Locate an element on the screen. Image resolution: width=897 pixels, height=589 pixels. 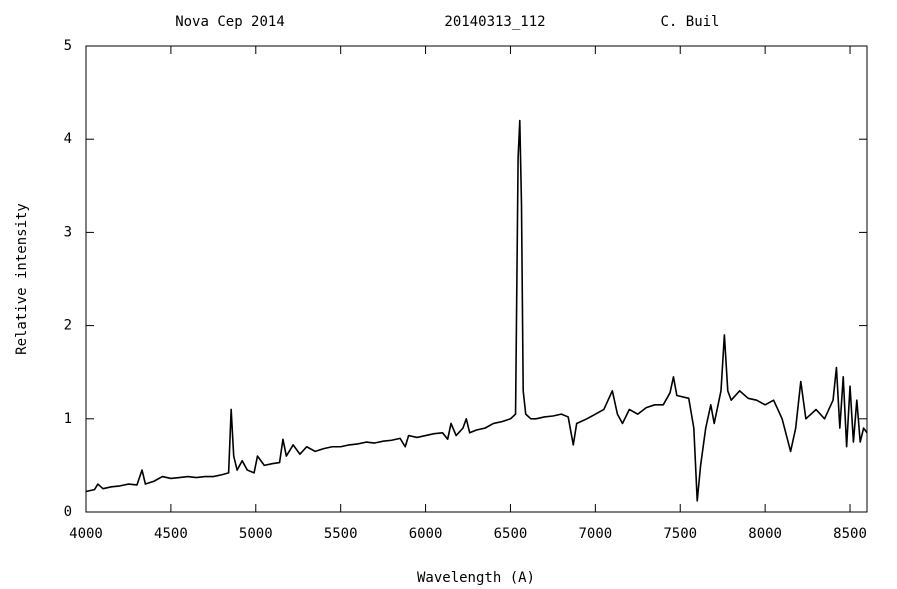
y-tick-label: 2 is located at coordinates (68, 326).